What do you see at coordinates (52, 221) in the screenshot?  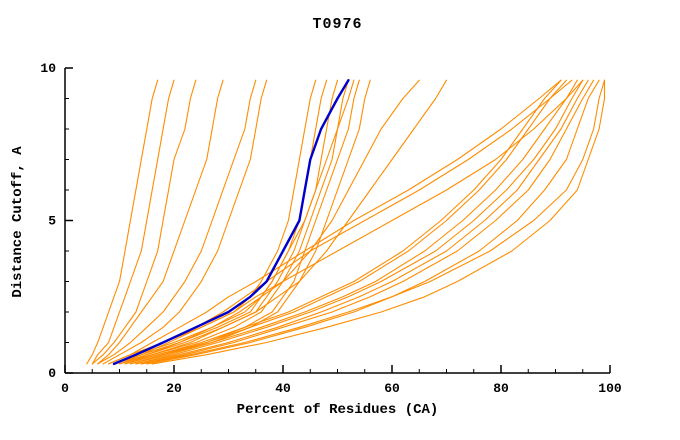 I see `y-tick-label: 5` at bounding box center [52, 221].